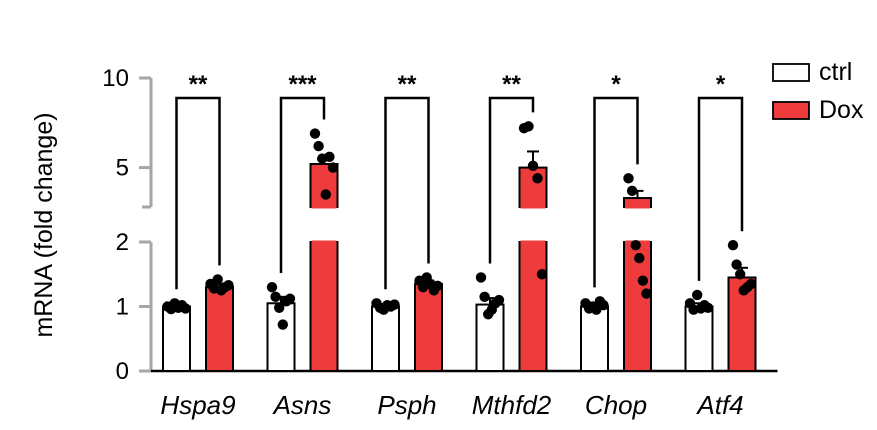 Image resolution: width=877 pixels, height=430 pixels. I want to click on y-tick-label: 2, so click(122, 242).